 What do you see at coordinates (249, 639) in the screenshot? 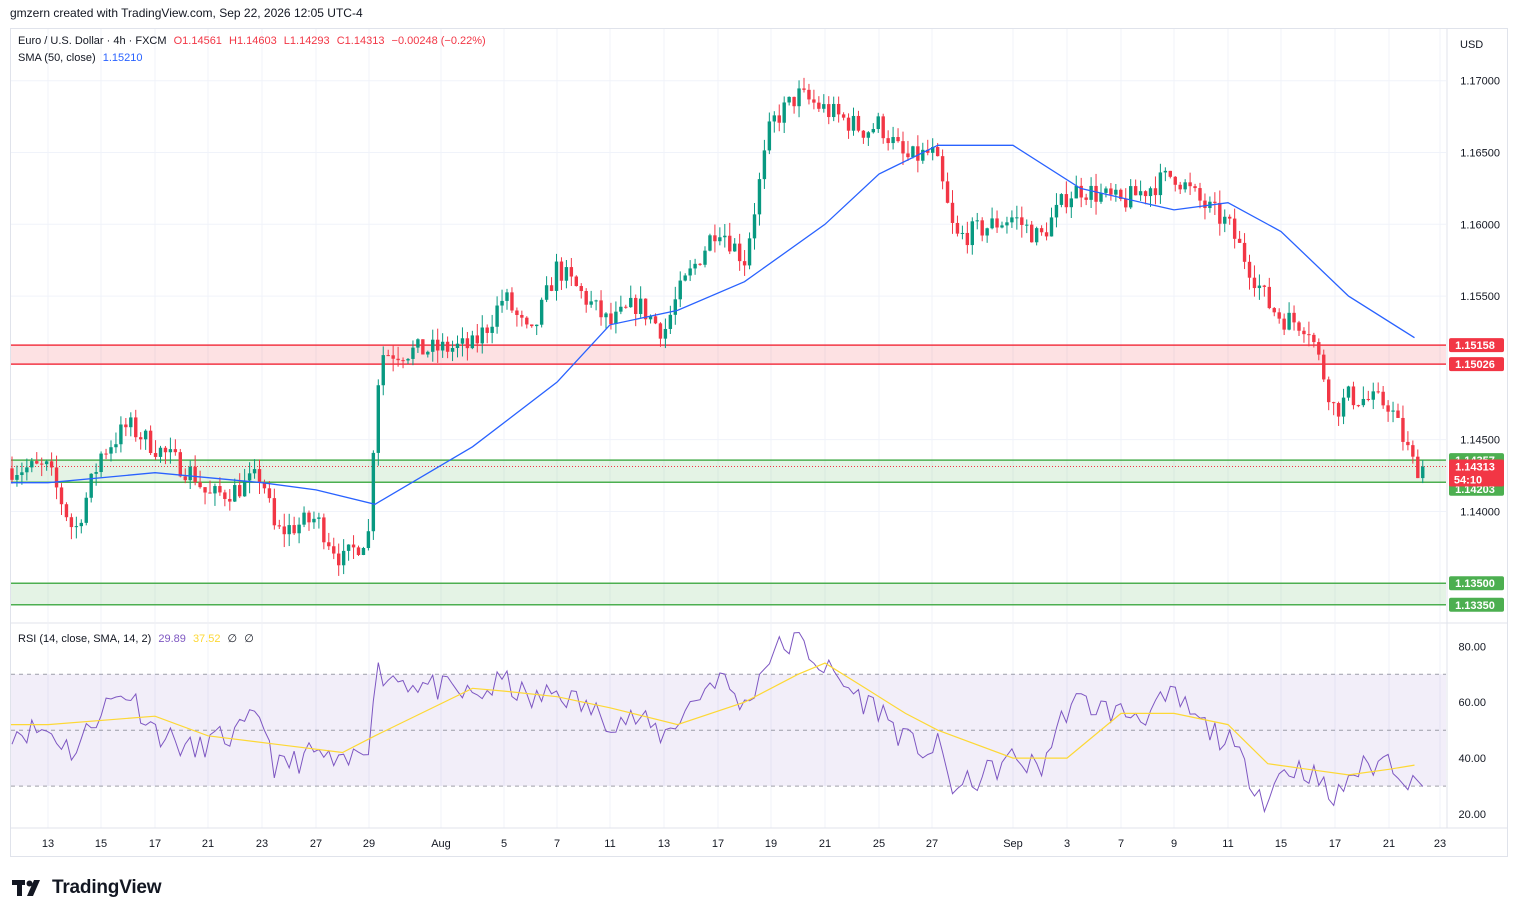
I see `rsi-legend-extra-2: ∅` at bounding box center [249, 639].